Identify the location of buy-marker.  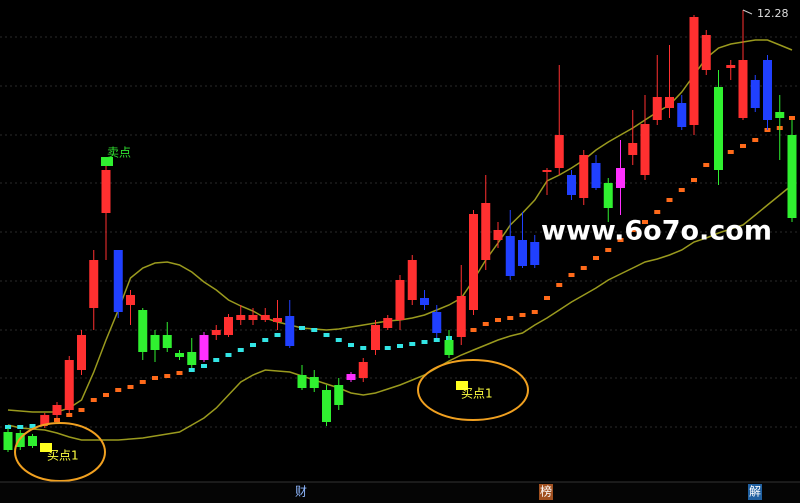
(46, 447).